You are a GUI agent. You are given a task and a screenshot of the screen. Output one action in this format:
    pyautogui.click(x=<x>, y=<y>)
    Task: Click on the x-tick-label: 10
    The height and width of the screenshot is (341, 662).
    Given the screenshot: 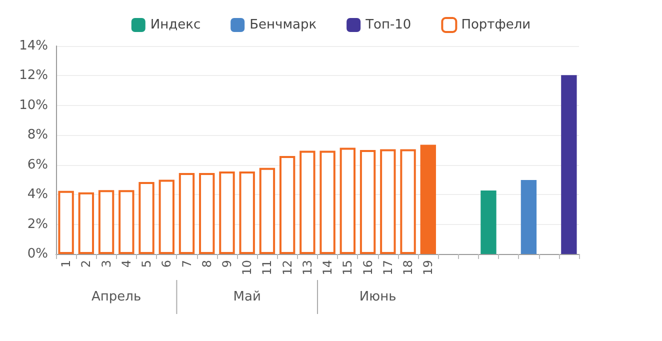 What is the action you would take?
    pyautogui.click(x=247, y=268)
    